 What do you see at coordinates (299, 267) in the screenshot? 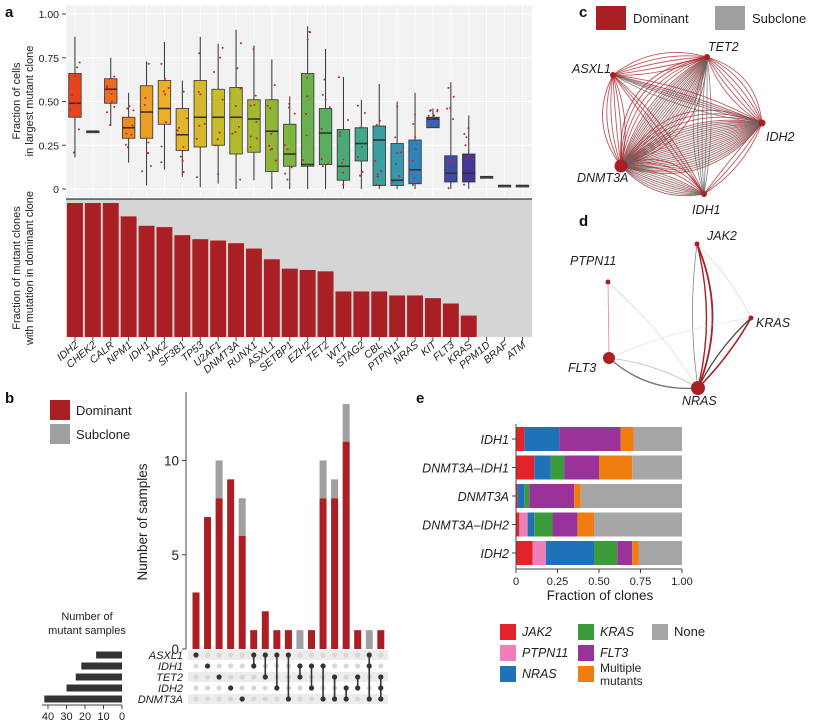
I see `barplot-bars` at bounding box center [299, 267].